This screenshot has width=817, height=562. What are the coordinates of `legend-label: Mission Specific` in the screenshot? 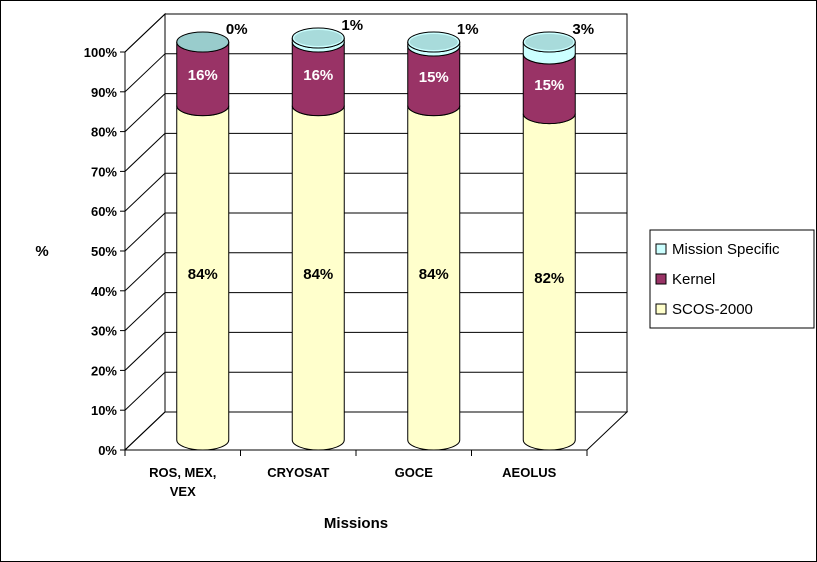 It's located at (726, 249).